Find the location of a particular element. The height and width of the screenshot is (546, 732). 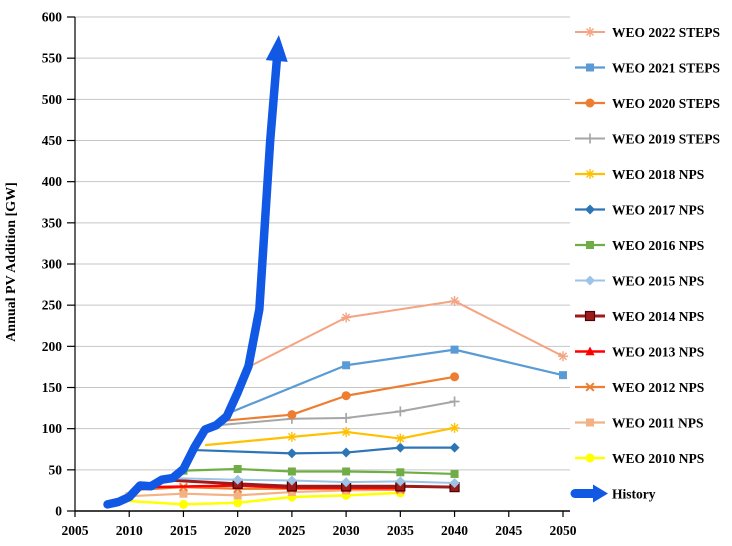

y-axis-title: Annual PV Addition [GW] is located at coordinates (11, 262).